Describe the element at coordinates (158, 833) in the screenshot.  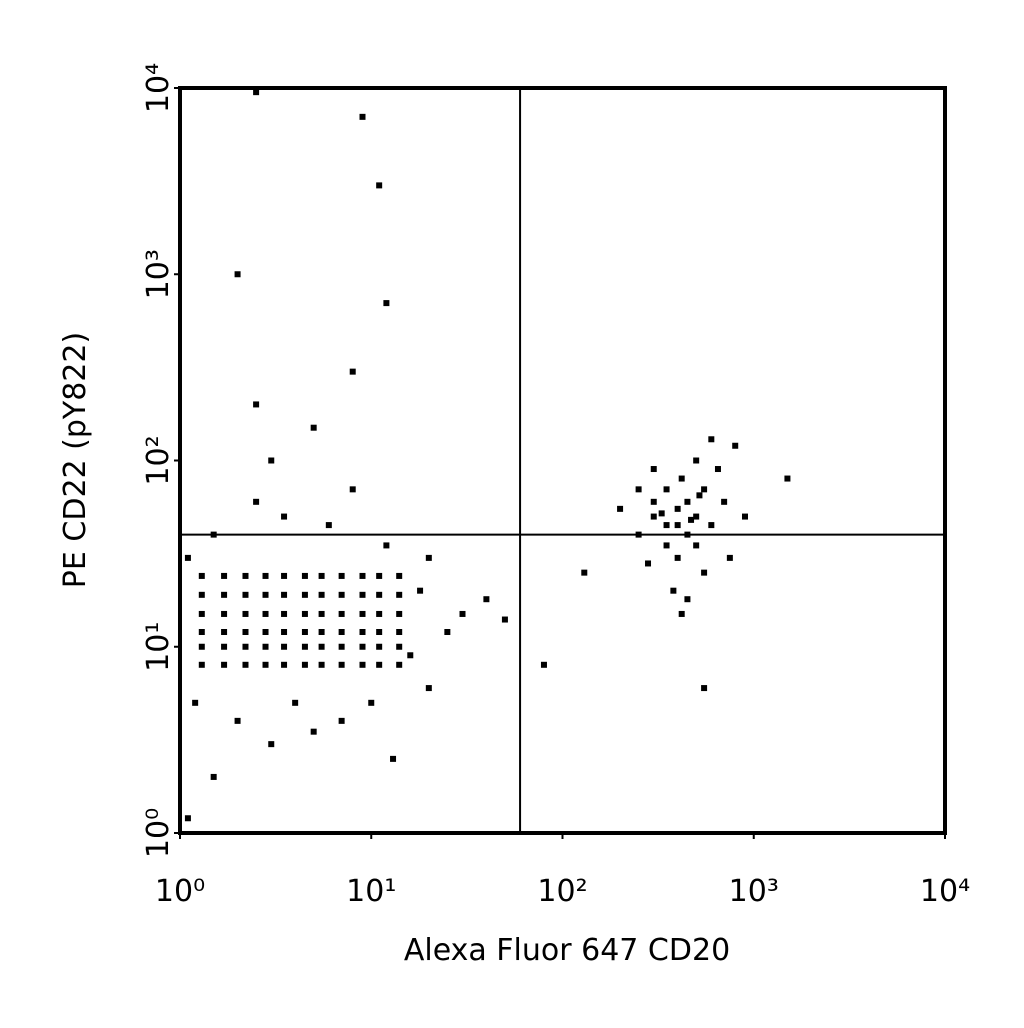
I see `y-tick-label: 10⁰` at that location.